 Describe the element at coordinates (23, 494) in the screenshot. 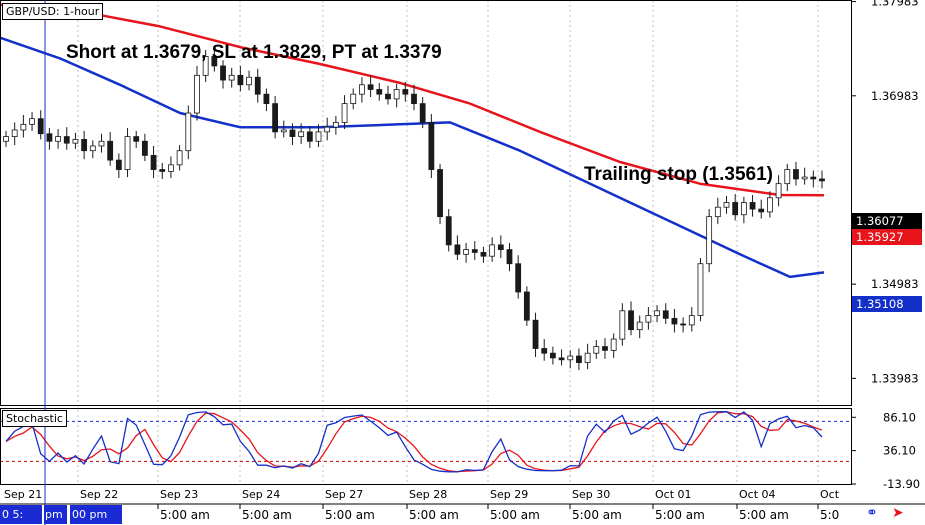

I see `date-label: Sep 21` at that location.